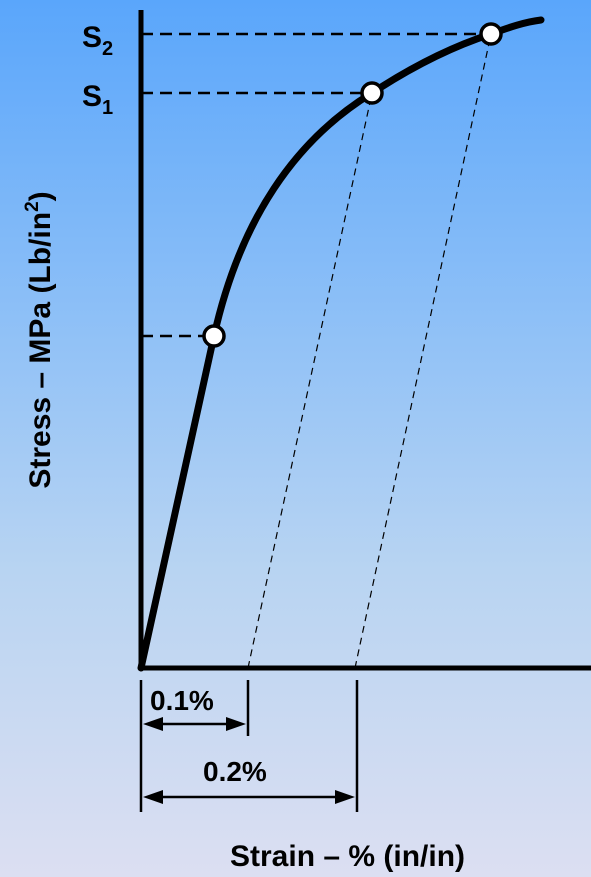  Describe the element at coordinates (97, 99) in the screenshot. I see `s1-label: S1` at that location.